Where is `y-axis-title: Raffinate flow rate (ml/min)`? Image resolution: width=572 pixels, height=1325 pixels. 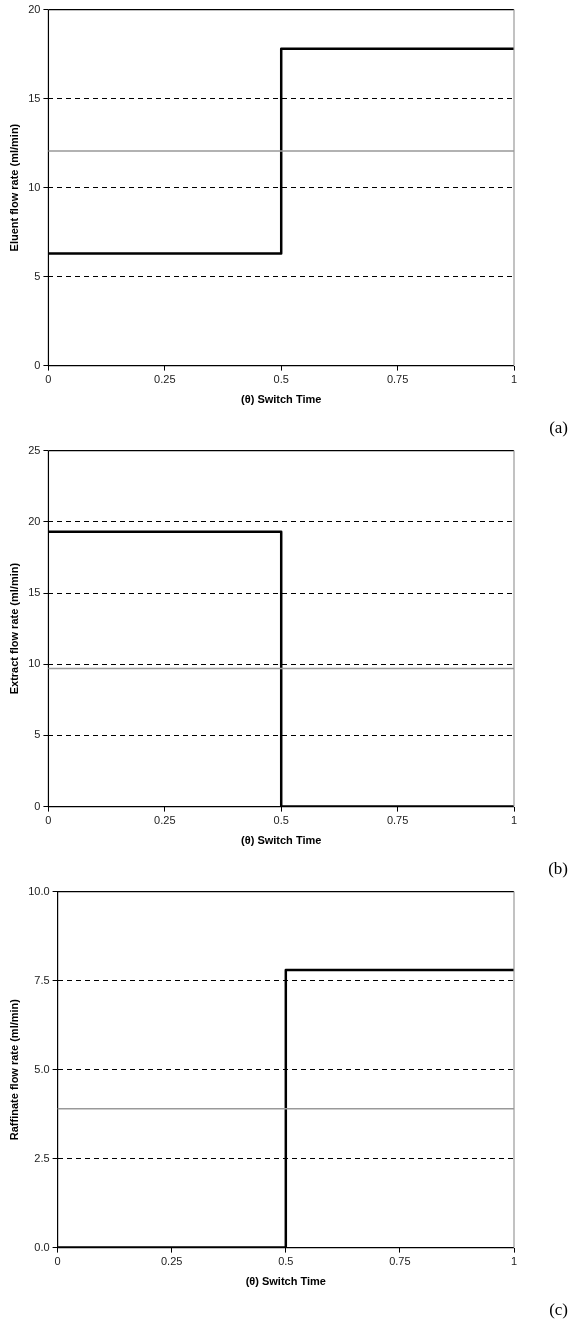
y-axis-title: Raffinate flow rate (ml/min) is located at coordinates (13, 1069).